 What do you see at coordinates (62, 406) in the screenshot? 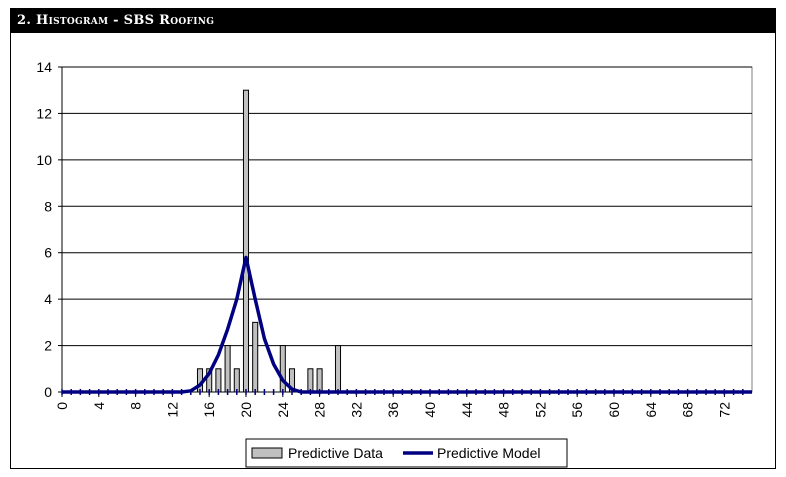
I see `x-tick-label: 0` at bounding box center [62, 406].